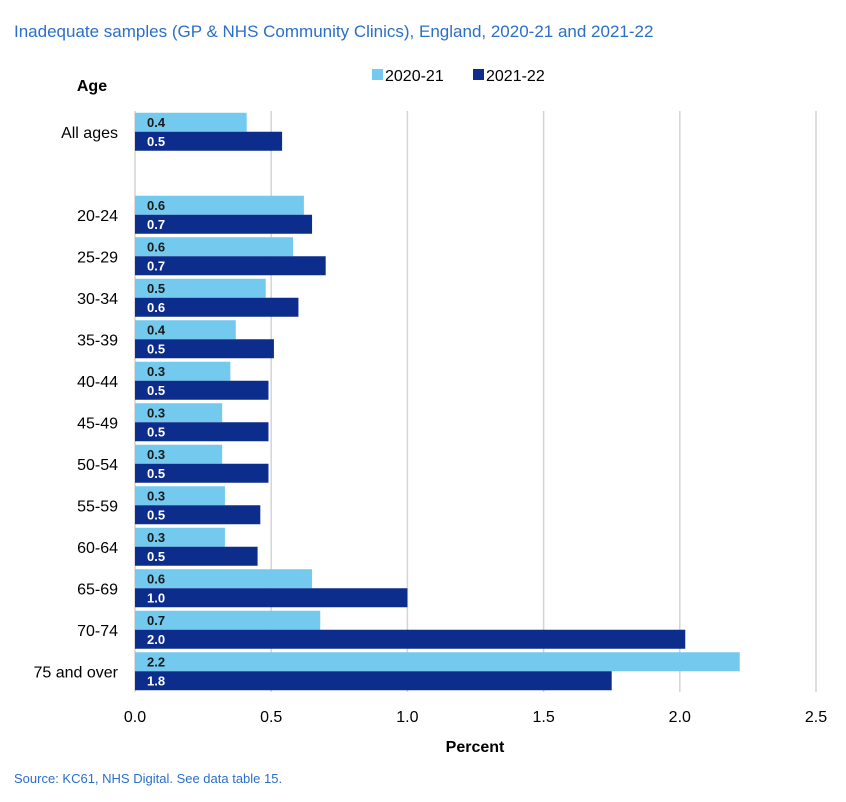 Image resolution: width=846 pixels, height=802 pixels. Describe the element at coordinates (97, 340) in the screenshot. I see `category-label: 35-39` at that location.